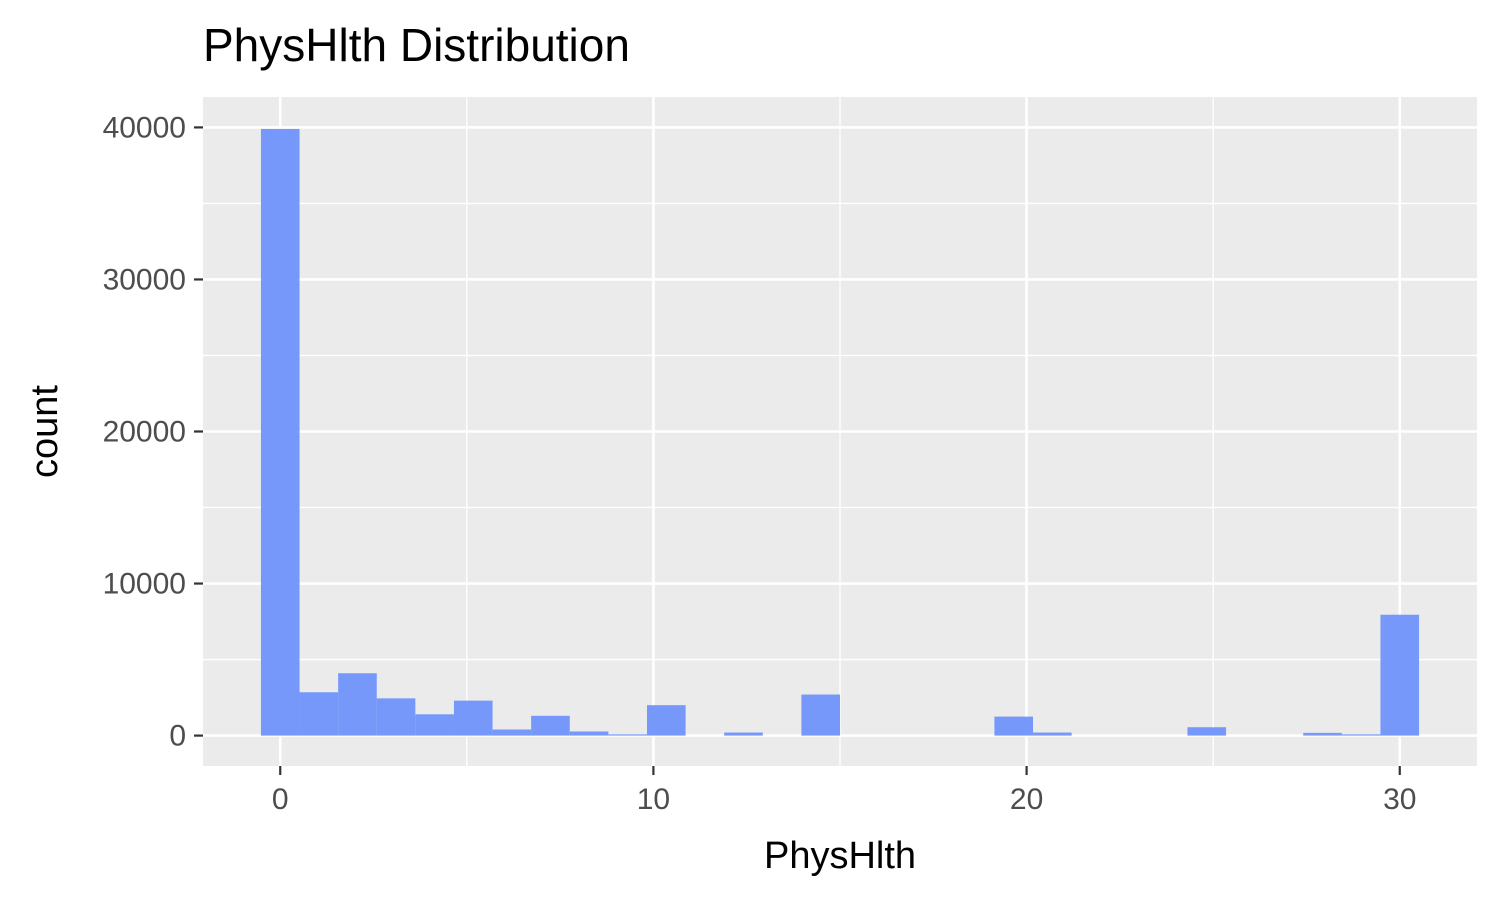 Image resolution: width=1500 pixels, height=899 pixels. What do you see at coordinates (1399, 799) in the screenshot?
I see `x-tick-label: 30` at bounding box center [1399, 799].